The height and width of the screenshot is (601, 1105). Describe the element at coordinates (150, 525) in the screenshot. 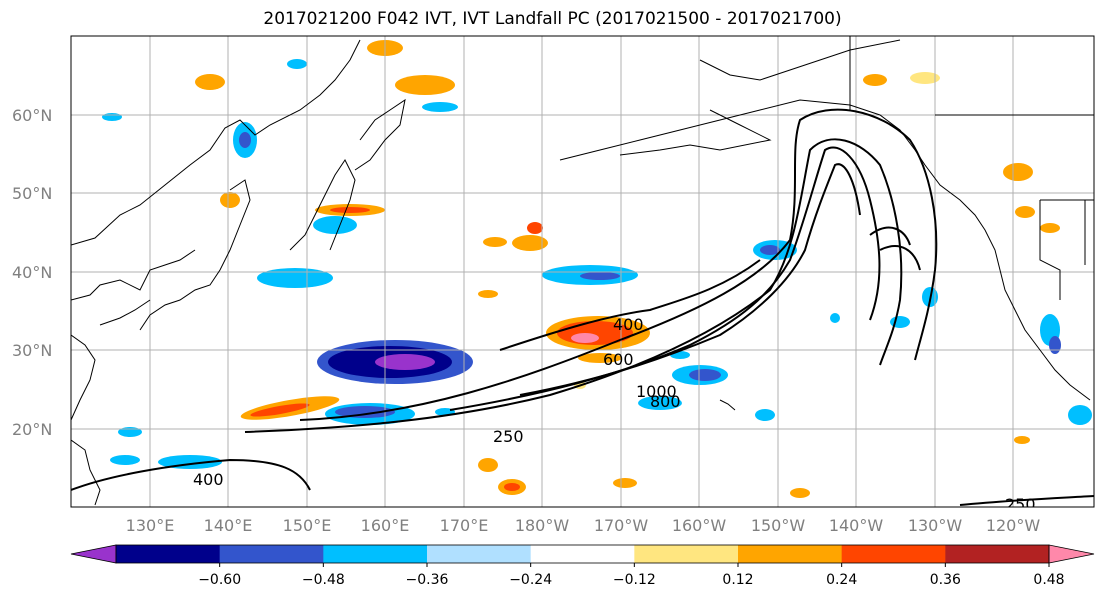

I see `lon-label: 130°E` at that location.